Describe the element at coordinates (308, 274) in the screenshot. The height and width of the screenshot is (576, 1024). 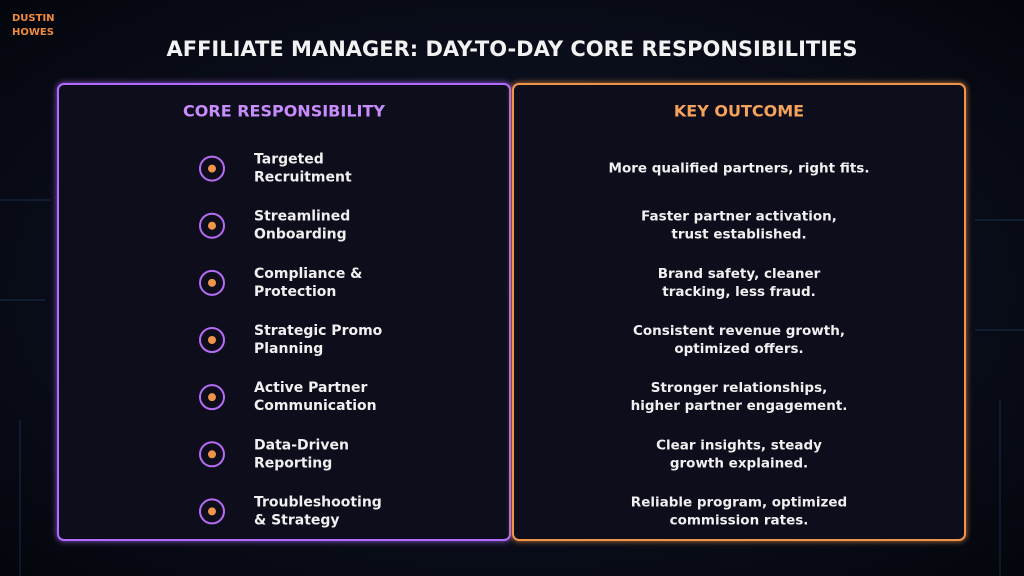
I see `responsibility-text: Compliance &` at that location.